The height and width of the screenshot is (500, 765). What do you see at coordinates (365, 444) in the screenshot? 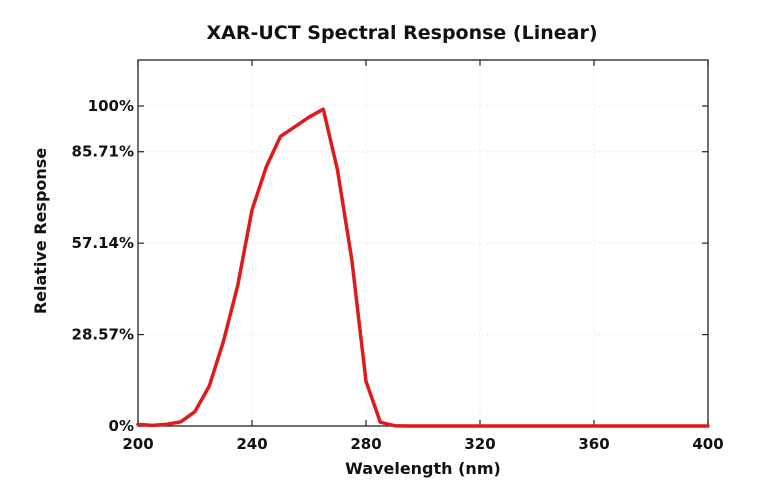
I see `x-tick-label: 280` at bounding box center [365, 444].